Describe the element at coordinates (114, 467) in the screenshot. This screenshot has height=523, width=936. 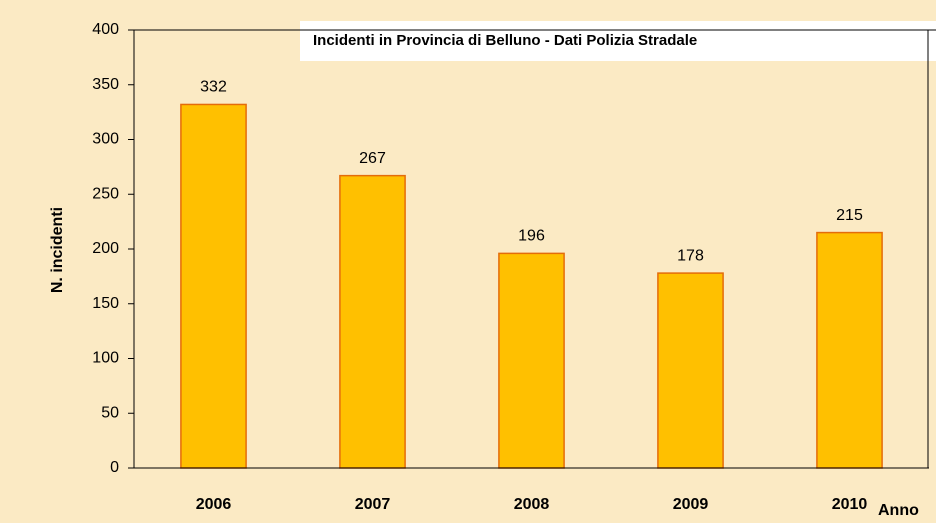
I see `y-tick-label: 0` at that location.